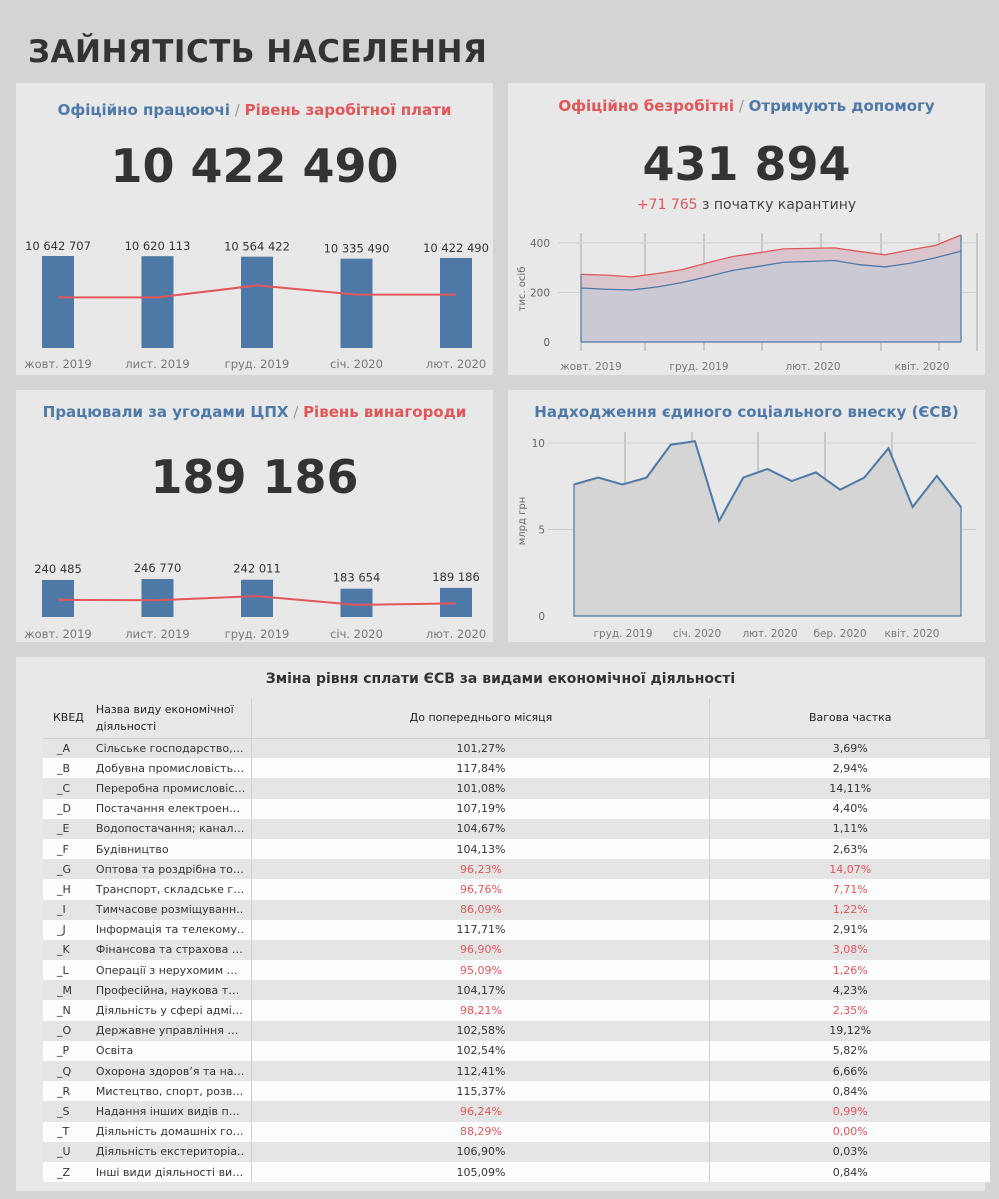 The width and height of the screenshot is (999, 1199). Describe the element at coordinates (171, 828) in the screenshot. I see `cell-activity-name: Водопостачання; каналіз..` at that location.